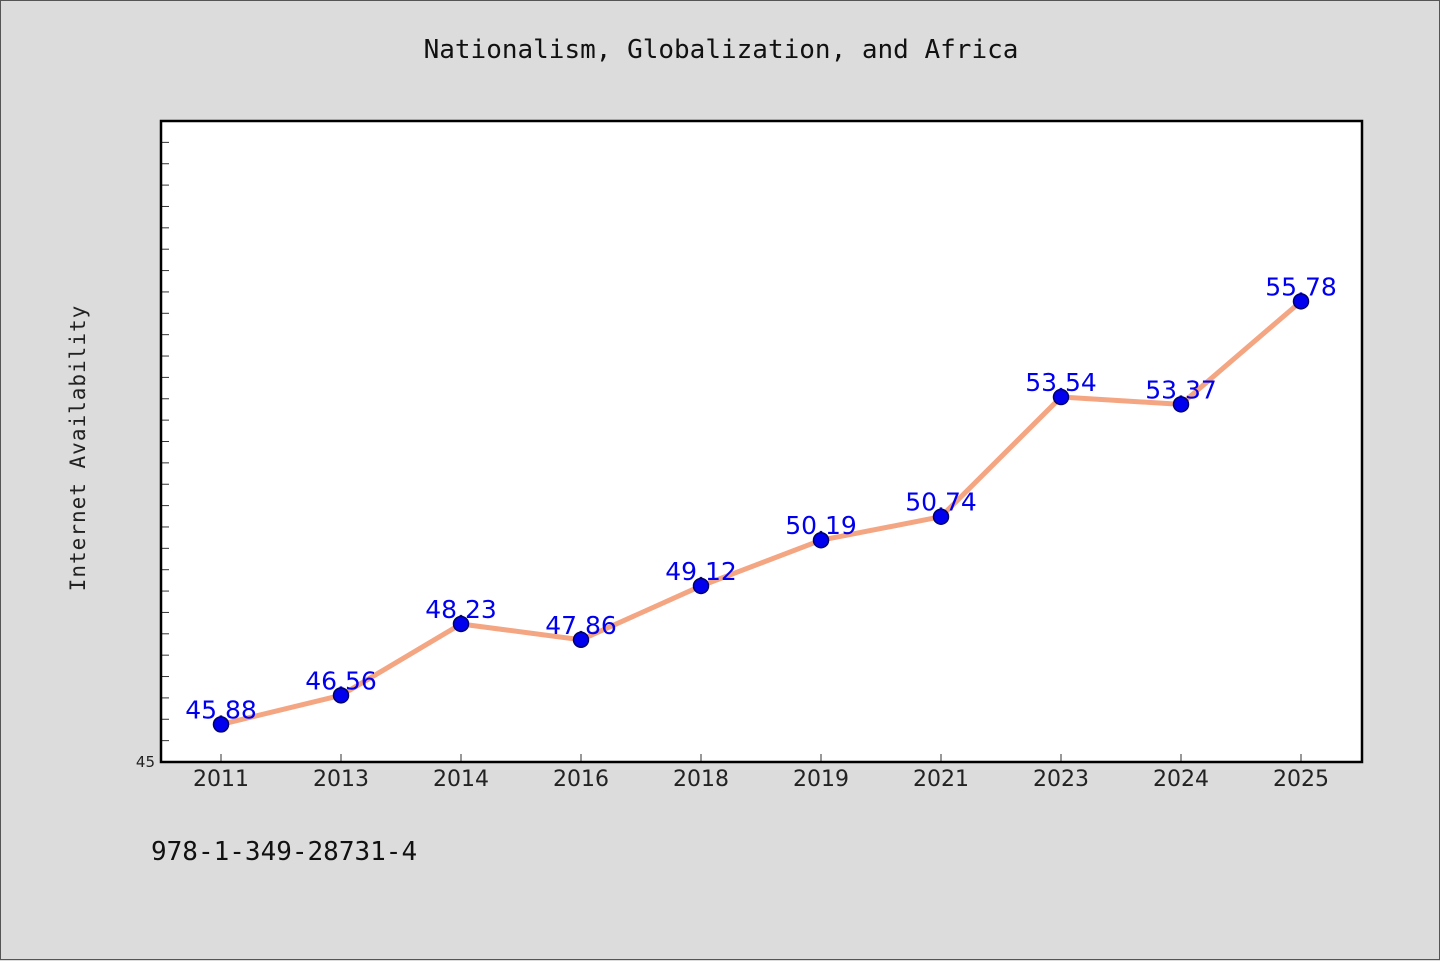 The height and width of the screenshot is (961, 1440). Describe the element at coordinates (701, 779) in the screenshot. I see `x-tick-label: 2018` at that location.